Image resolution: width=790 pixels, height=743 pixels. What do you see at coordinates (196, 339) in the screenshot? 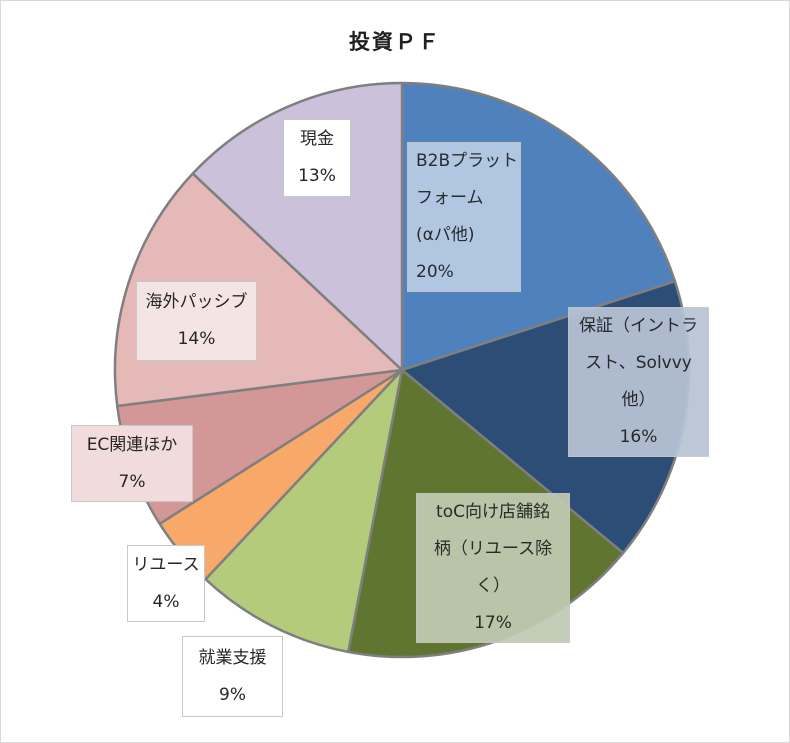
I see `slice-percent: 14%` at bounding box center [196, 339].